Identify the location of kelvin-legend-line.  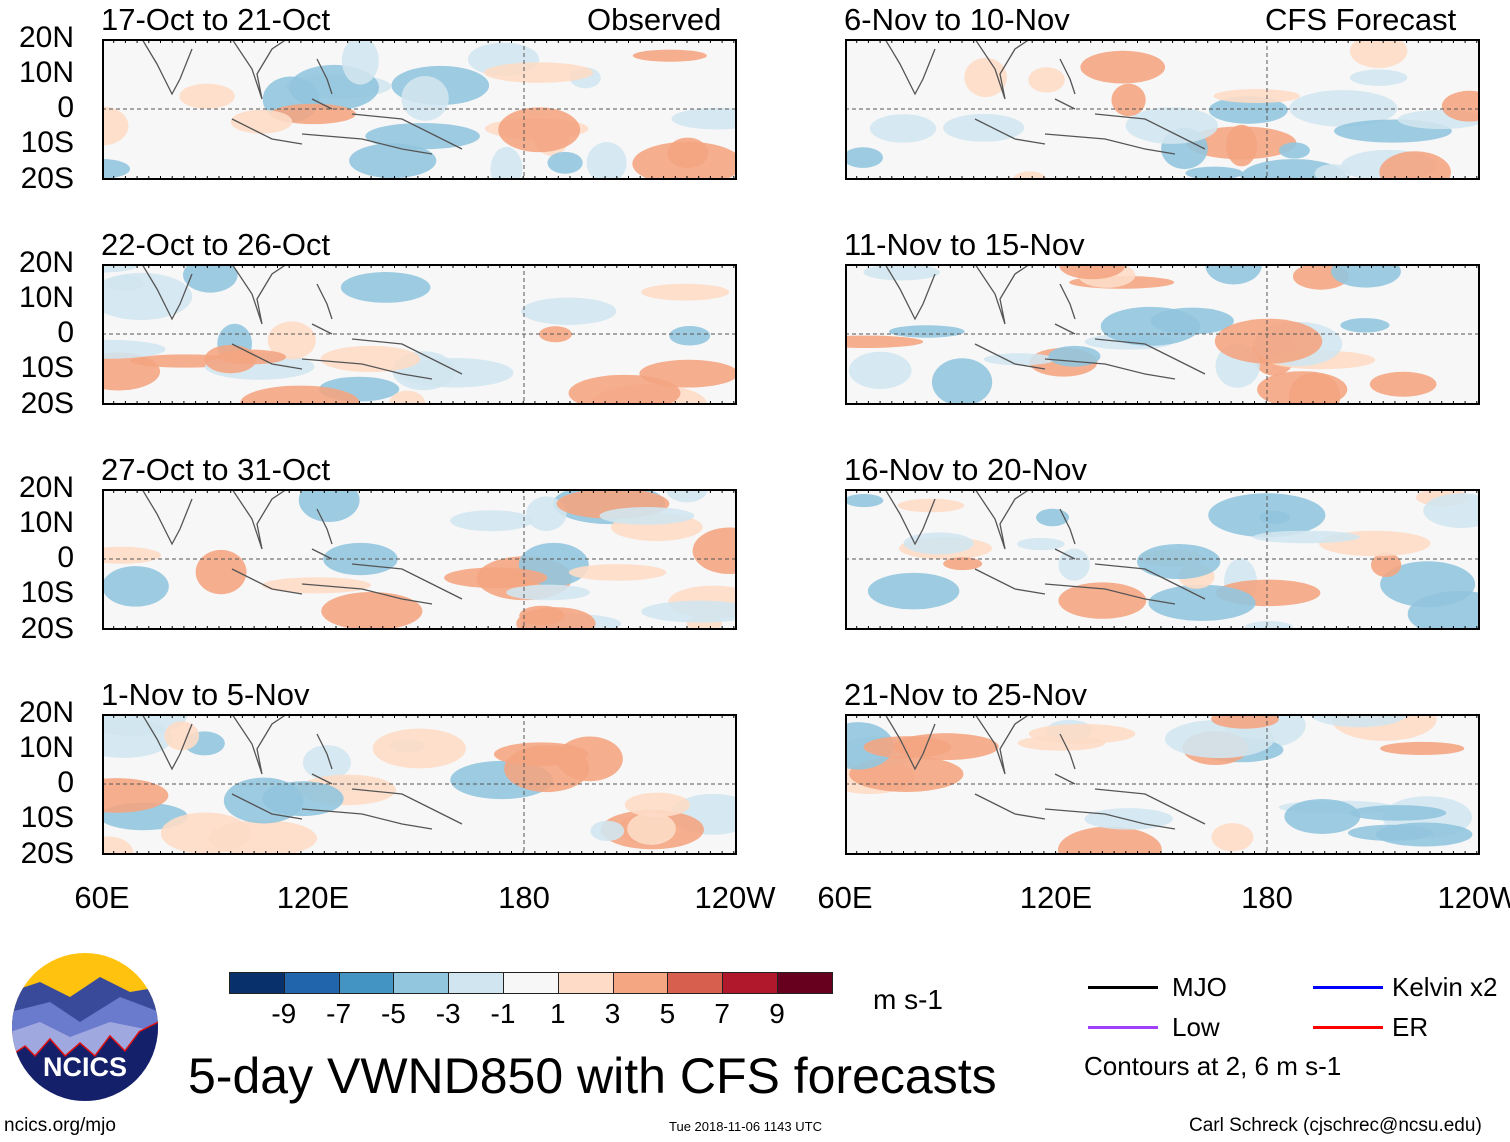
(1348, 987).